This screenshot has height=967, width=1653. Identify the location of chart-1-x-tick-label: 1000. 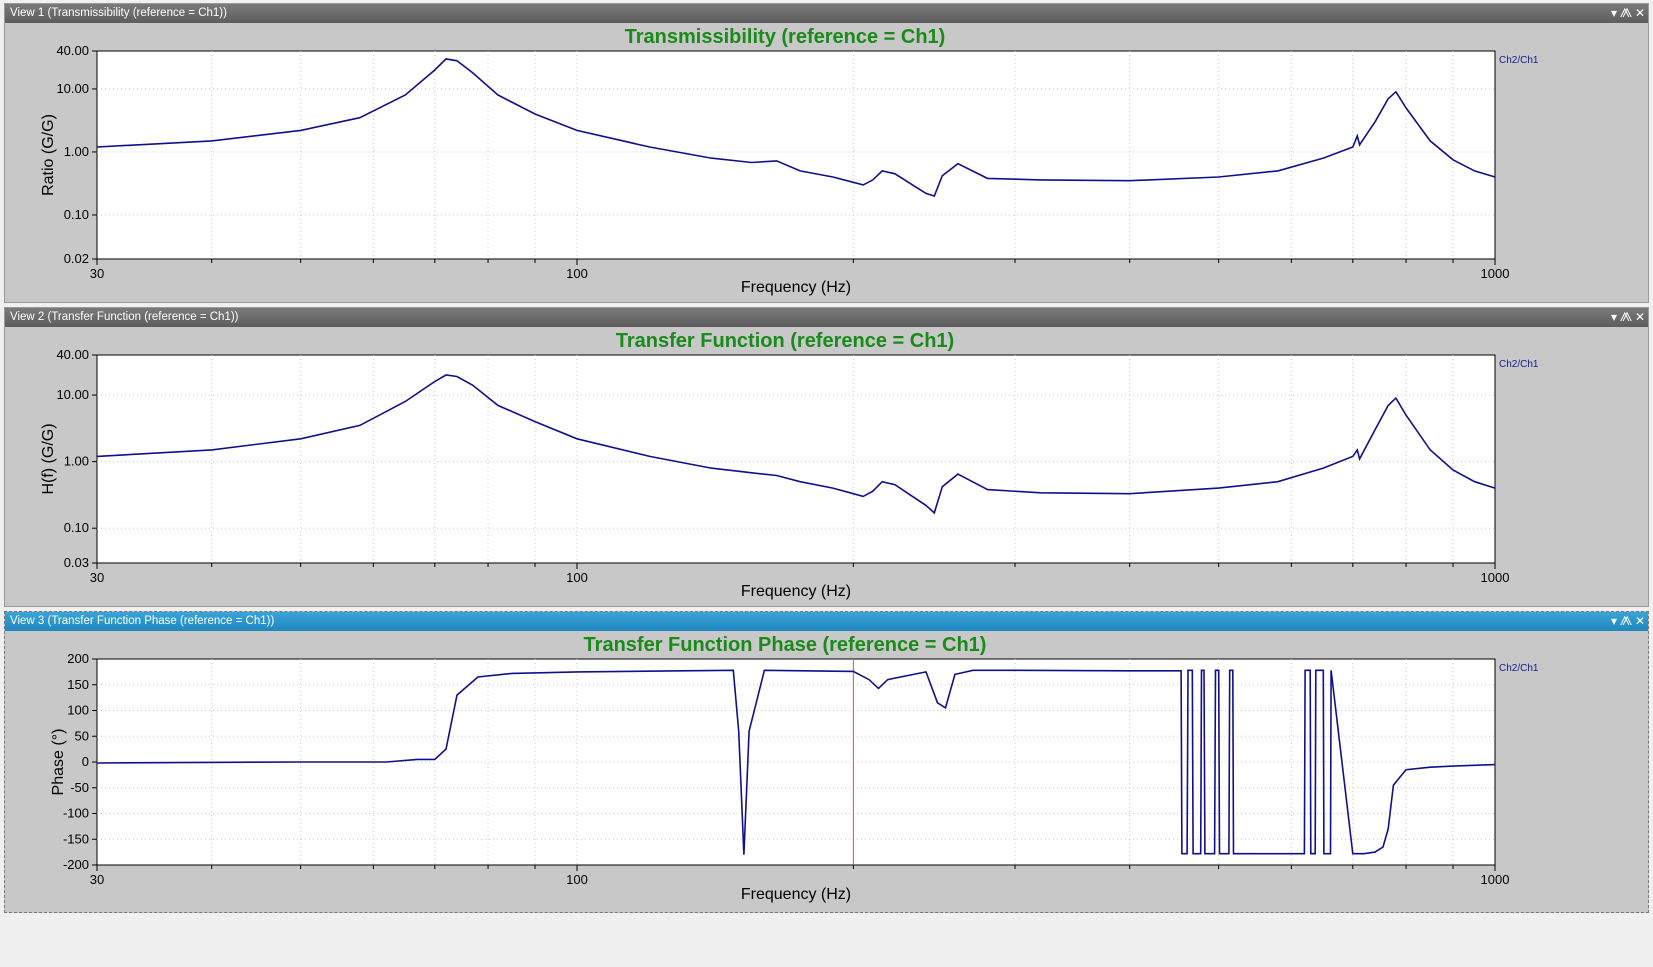
(1495, 273).